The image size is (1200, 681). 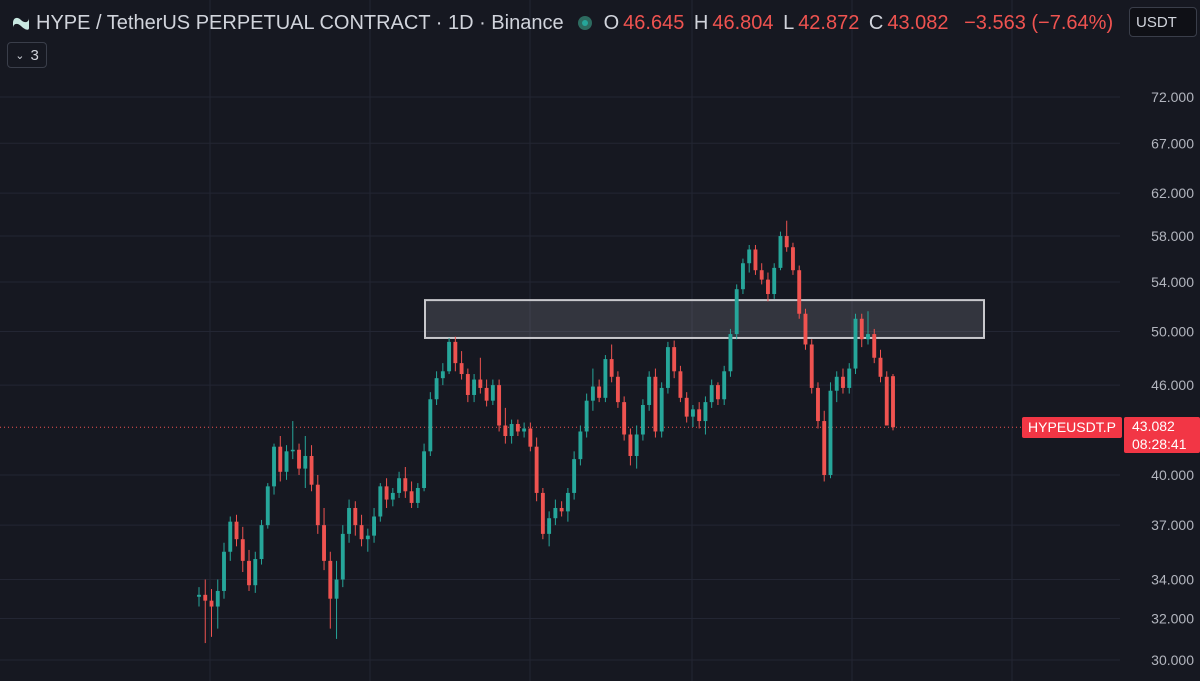 What do you see at coordinates (1172, 475) in the screenshot?
I see `price-tick-label: 40.000` at bounding box center [1172, 475].